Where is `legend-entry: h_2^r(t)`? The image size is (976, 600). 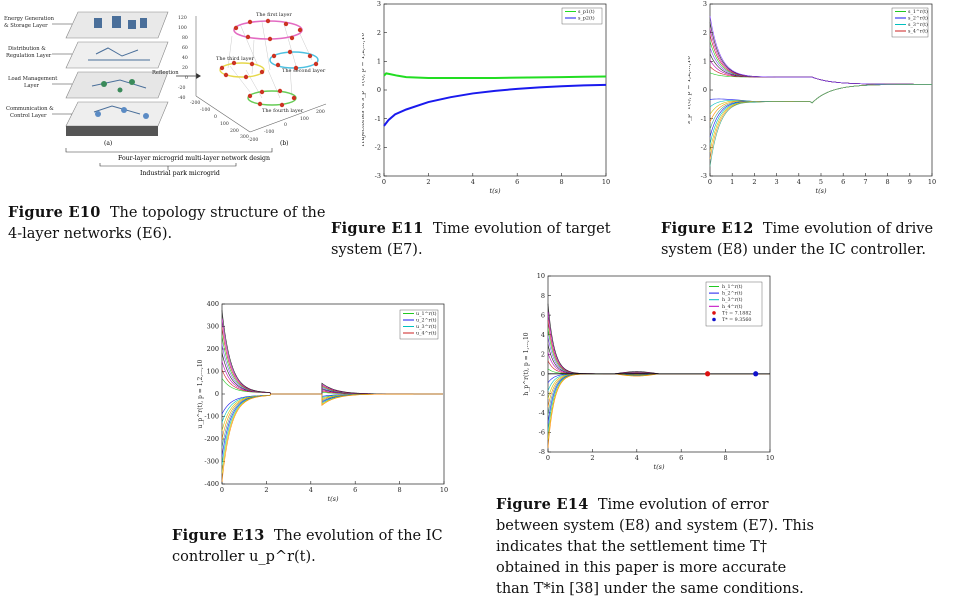
legend-entry: h_2^r(t) is located at coordinates (732, 293).